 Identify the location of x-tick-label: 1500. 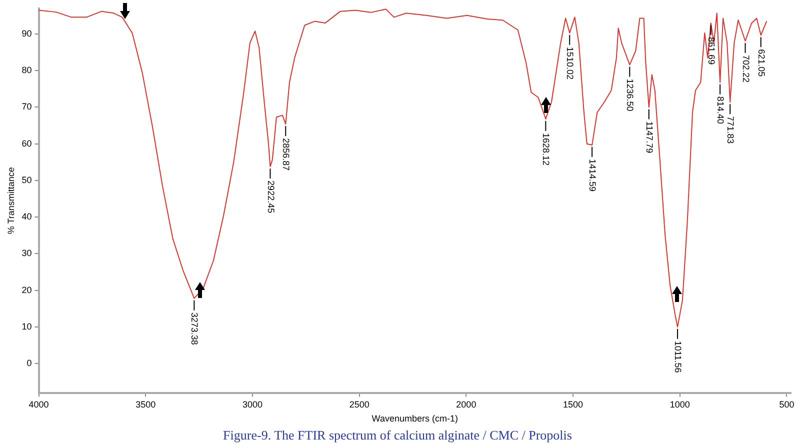
(573, 405).